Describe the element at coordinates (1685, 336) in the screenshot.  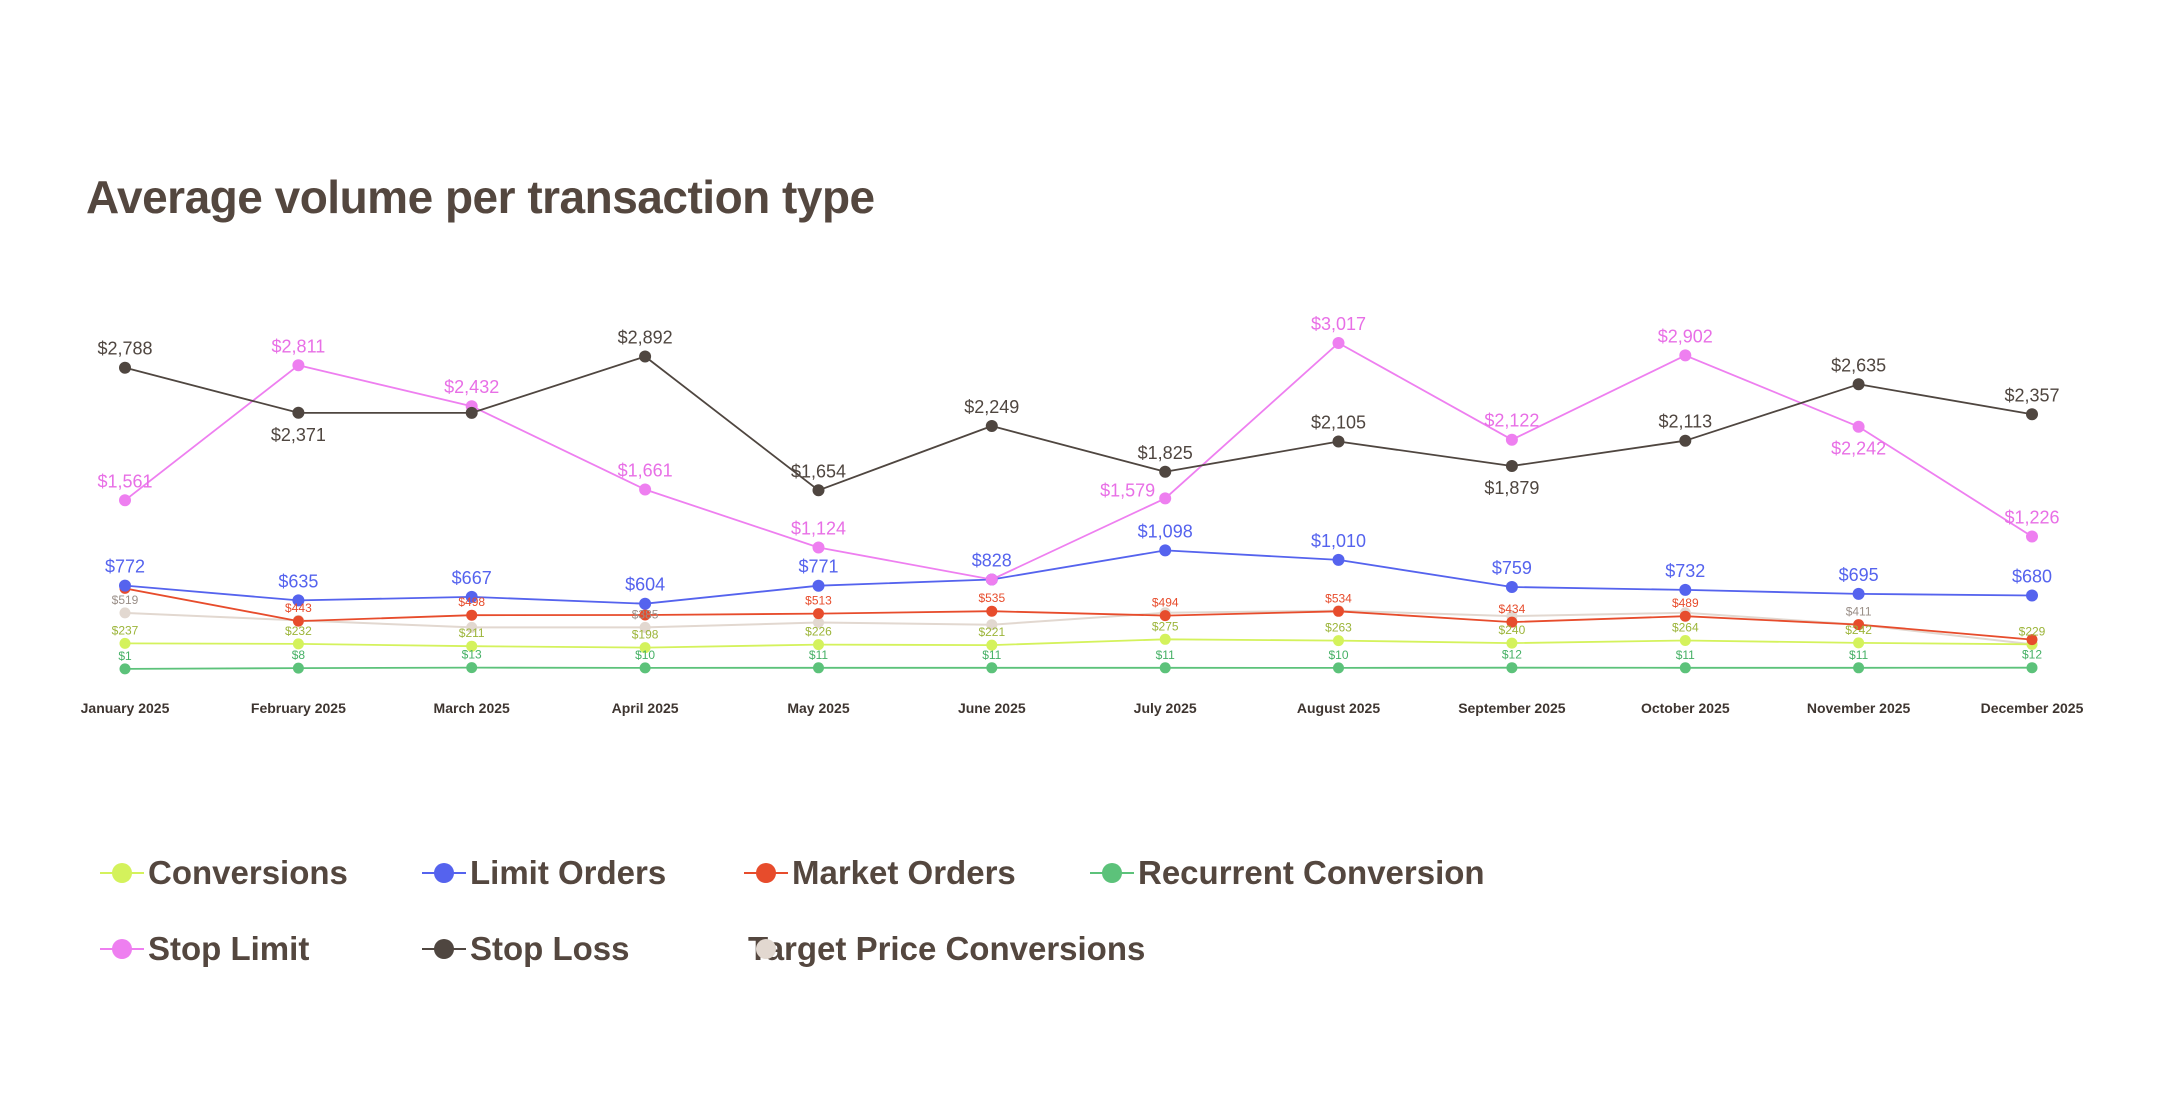
I see `data-label-stop-limit: $2,902` at that location.